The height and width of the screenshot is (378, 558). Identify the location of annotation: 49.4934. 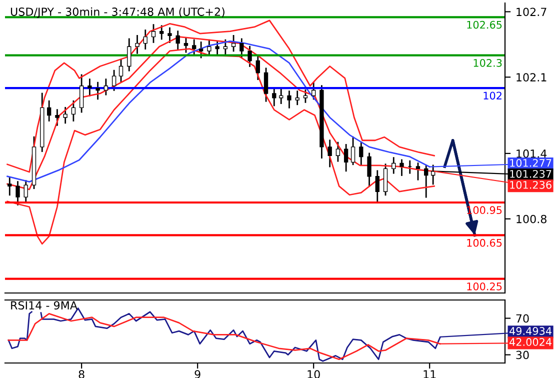
(531, 331).